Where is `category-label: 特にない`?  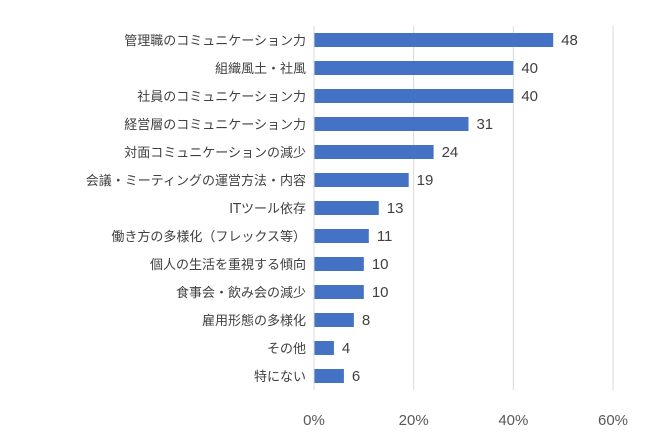 category-label: 特にない is located at coordinates (280, 377).